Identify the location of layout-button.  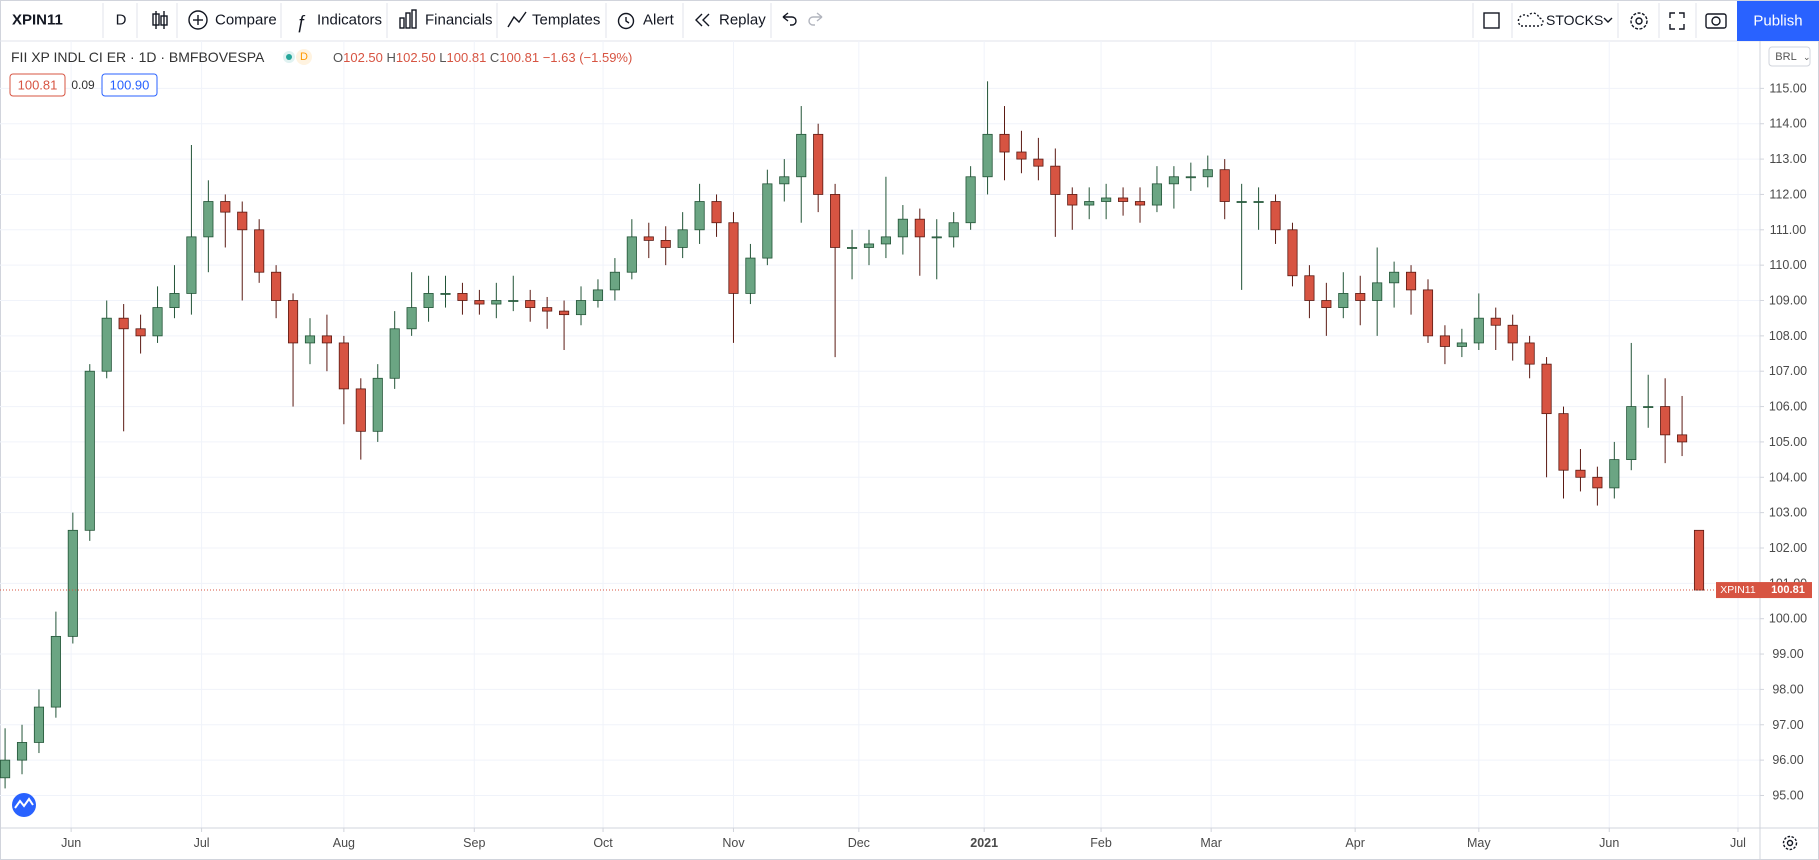
(1491, 20).